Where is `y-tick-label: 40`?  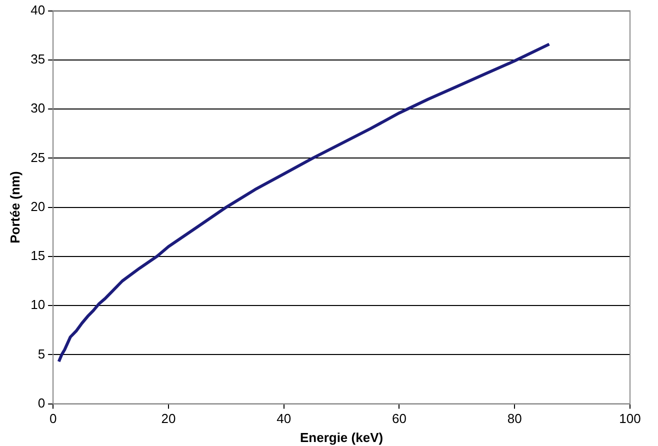
y-tick-label: 40 is located at coordinates (38, 10).